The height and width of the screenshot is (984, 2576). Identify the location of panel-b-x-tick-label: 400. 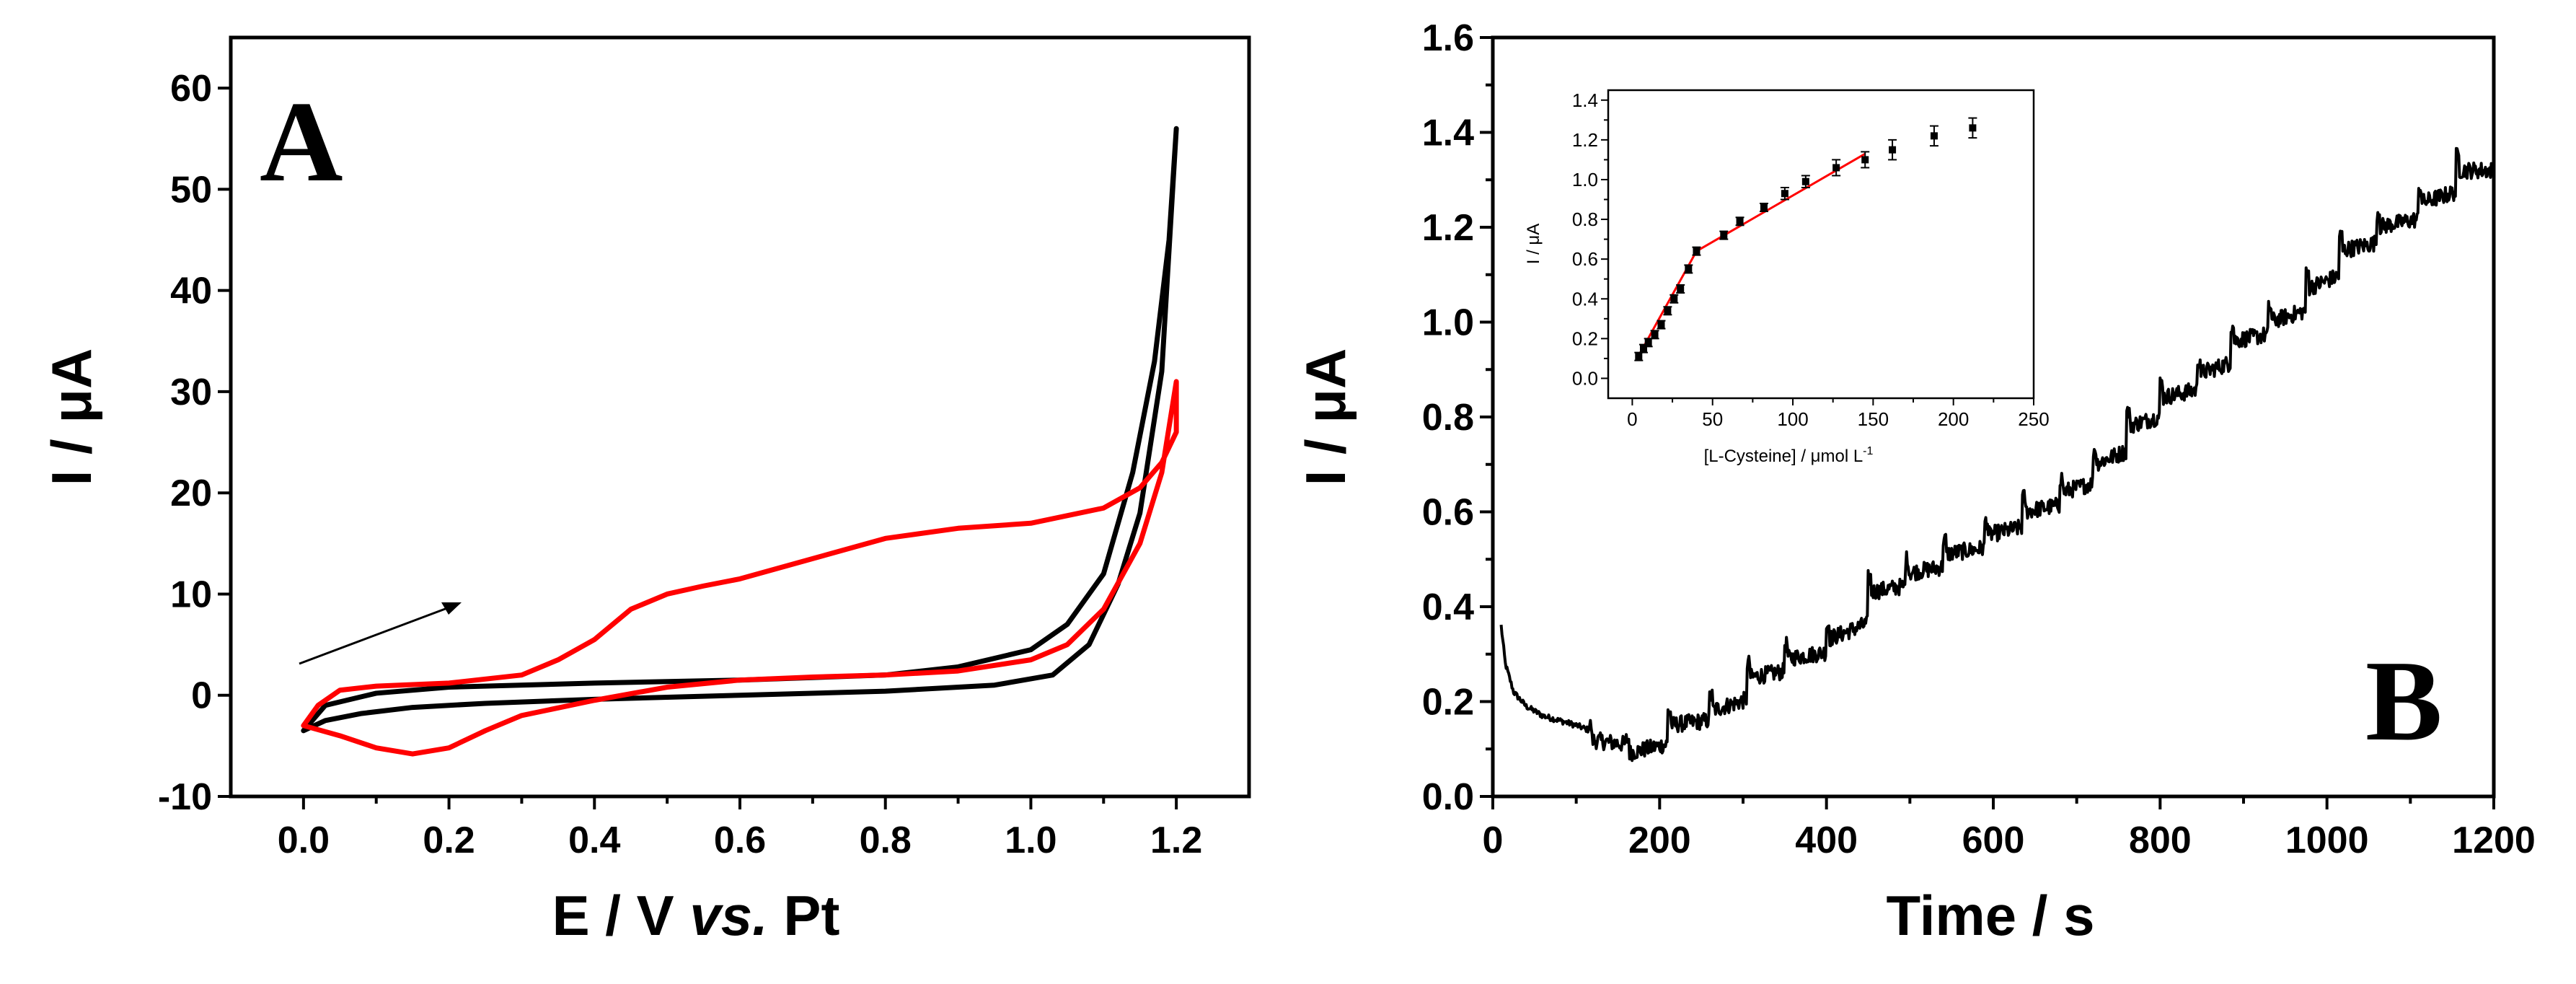
(1826, 841).